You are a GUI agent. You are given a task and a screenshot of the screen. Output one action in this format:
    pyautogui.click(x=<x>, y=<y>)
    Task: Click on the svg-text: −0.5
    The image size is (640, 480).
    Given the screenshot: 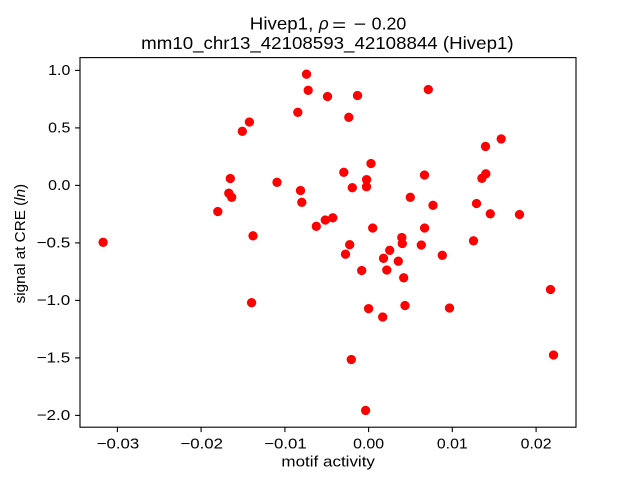 What is the action you would take?
    pyautogui.click(x=54, y=244)
    